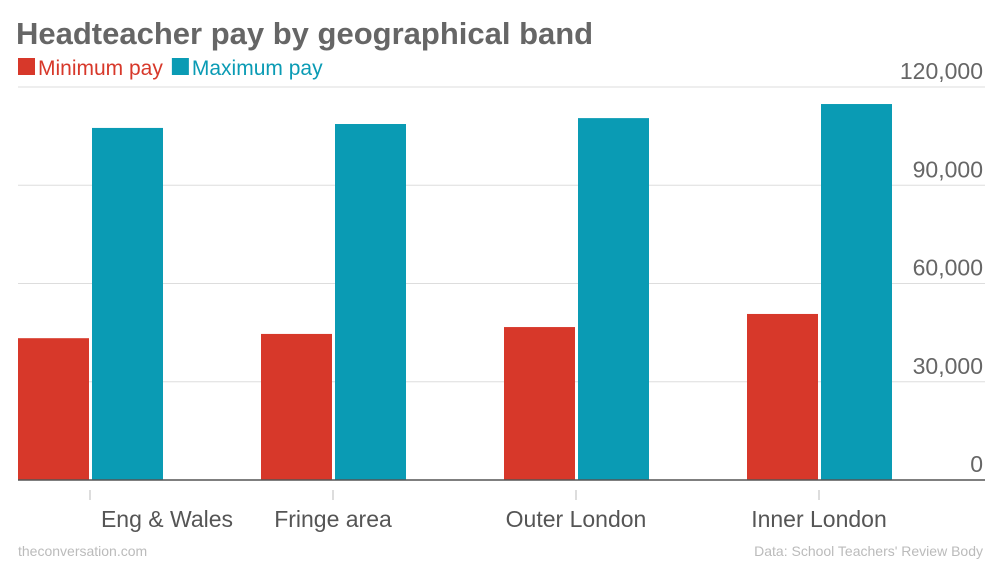  Describe the element at coordinates (941, 71) in the screenshot. I see `y-tick-label: 120,000` at that location.